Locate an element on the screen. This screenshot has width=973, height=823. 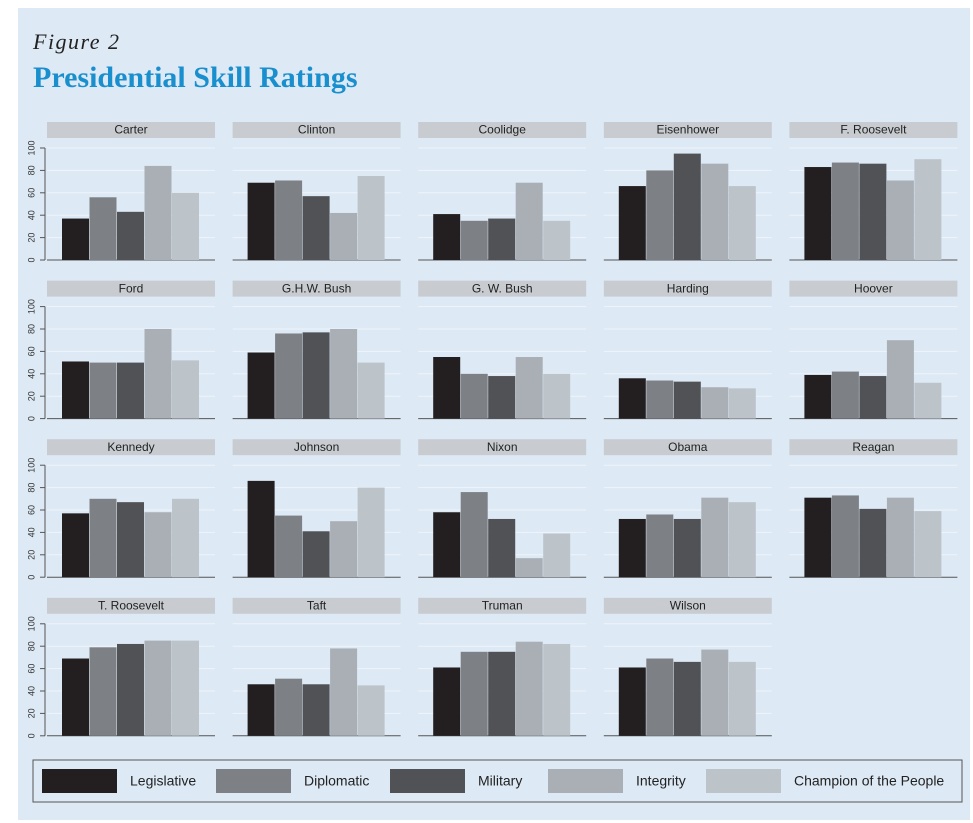
panel-title: Nixon is located at coordinates (502, 447).